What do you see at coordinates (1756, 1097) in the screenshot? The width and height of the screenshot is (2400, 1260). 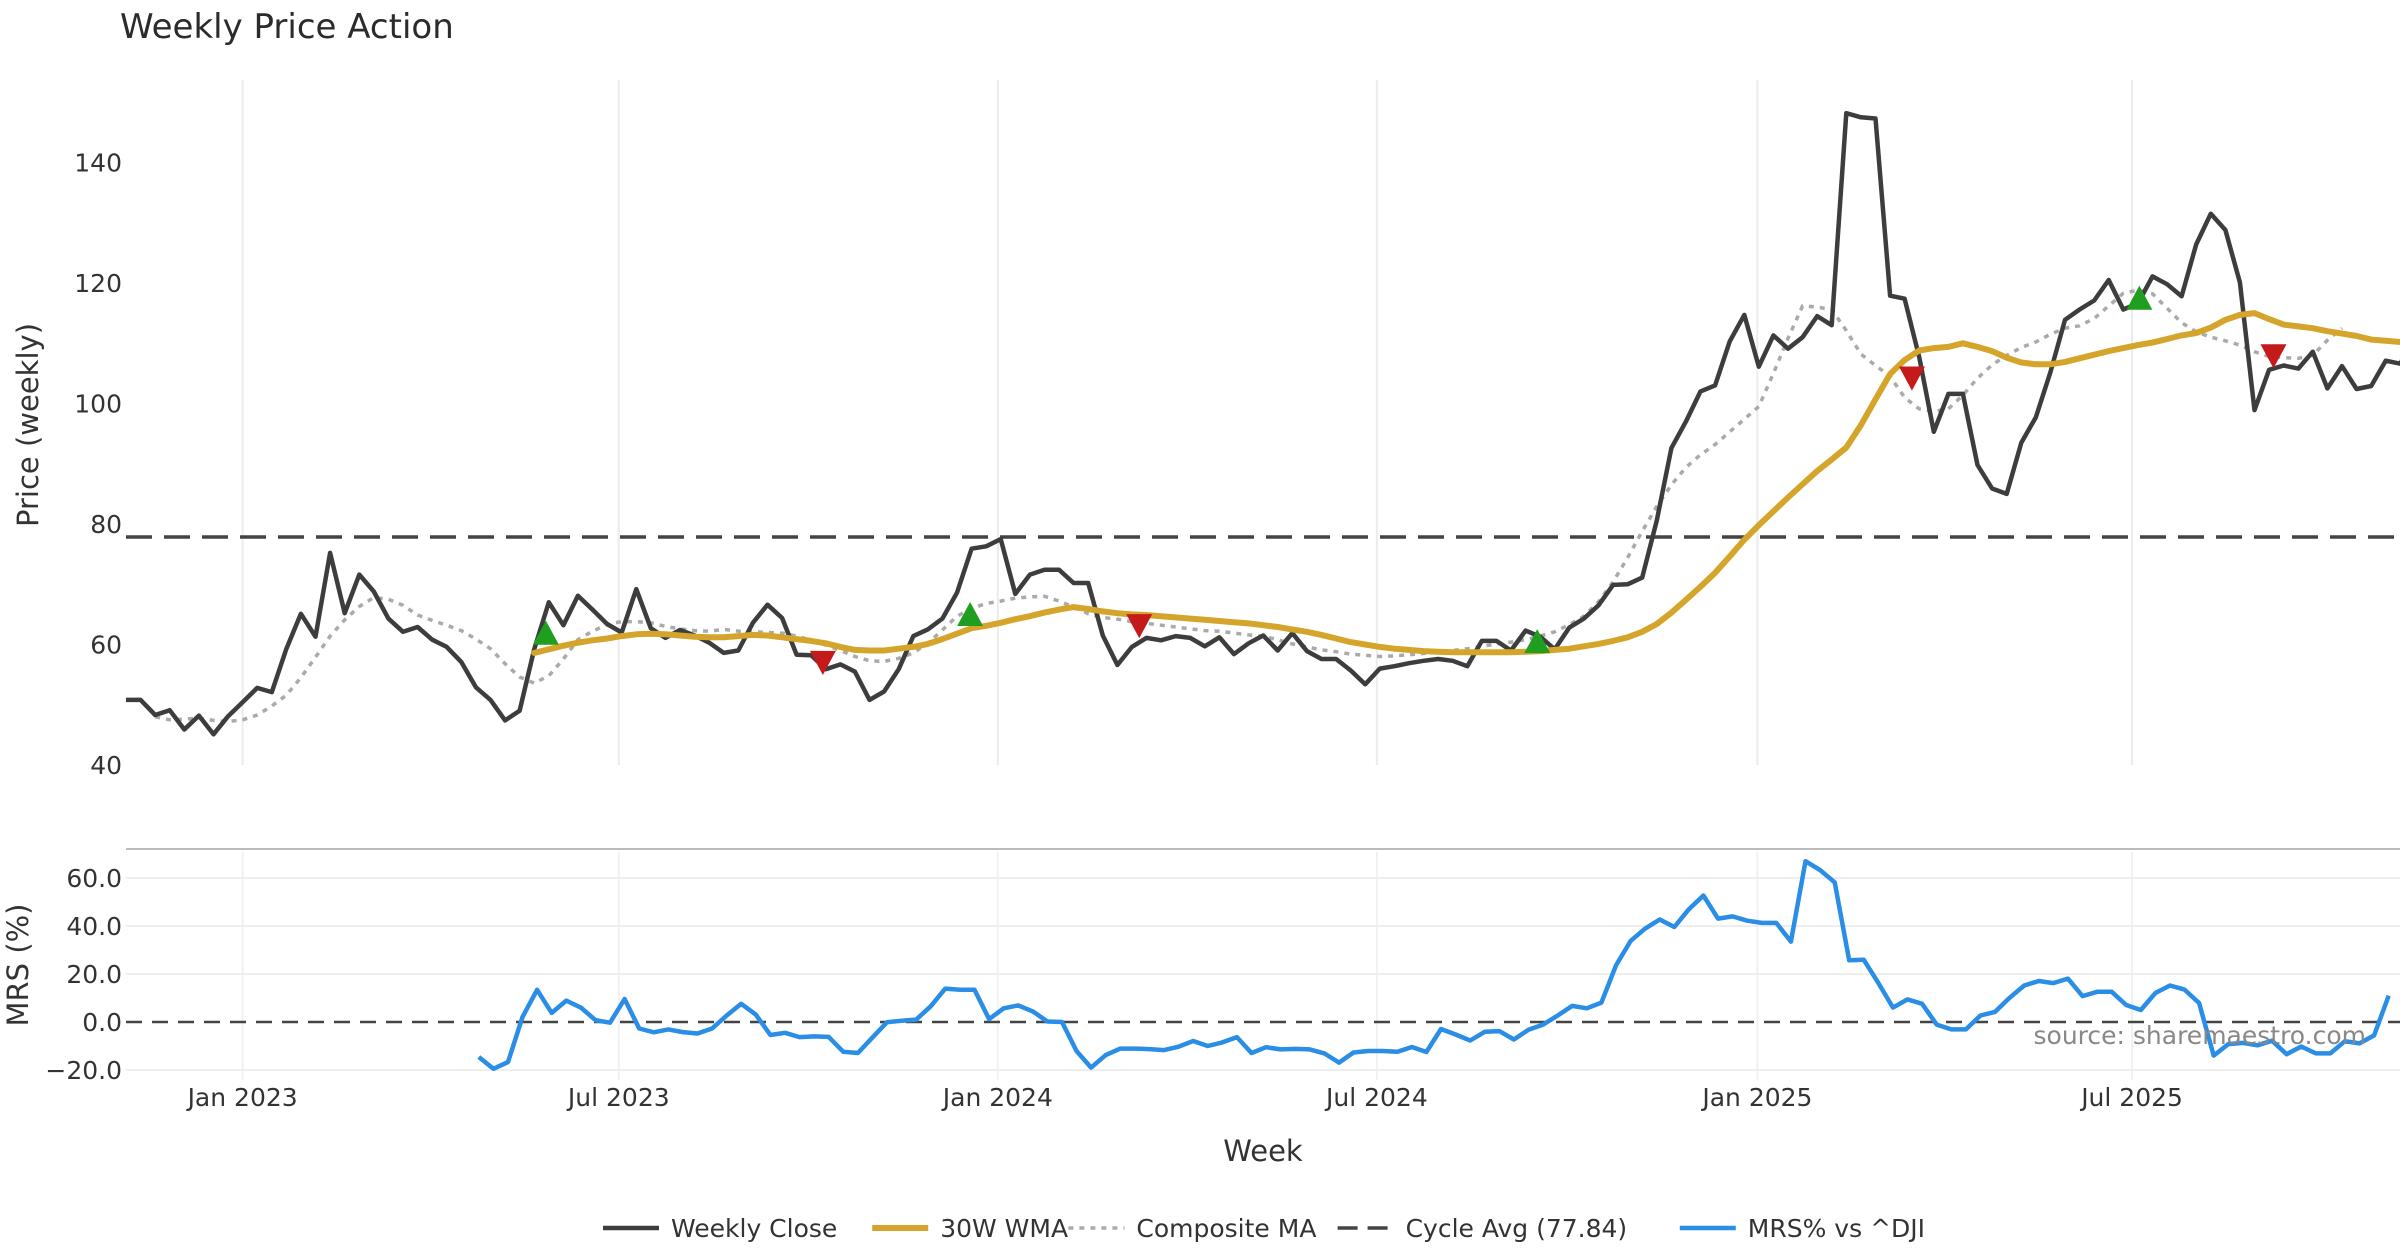 I see `x-tick-4: Jan 2025` at bounding box center [1756, 1097].